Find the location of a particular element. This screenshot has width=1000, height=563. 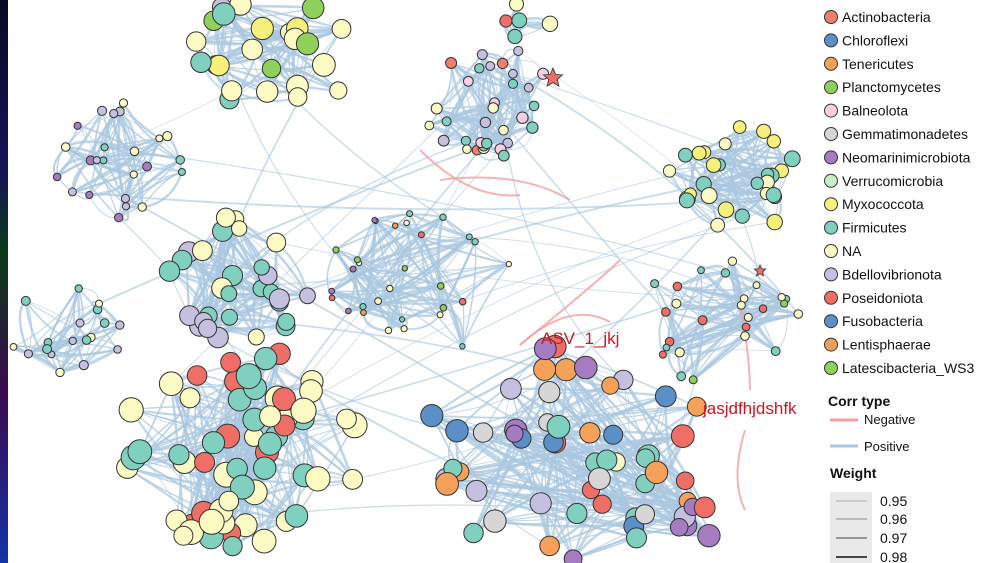

legend-label: Actinobacteria is located at coordinates (886, 17).